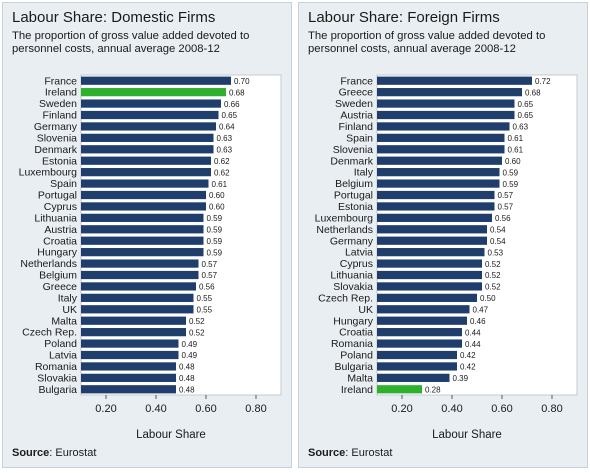 This screenshot has height=473, width=590. I want to click on category-label: Denmark, so click(351, 161).